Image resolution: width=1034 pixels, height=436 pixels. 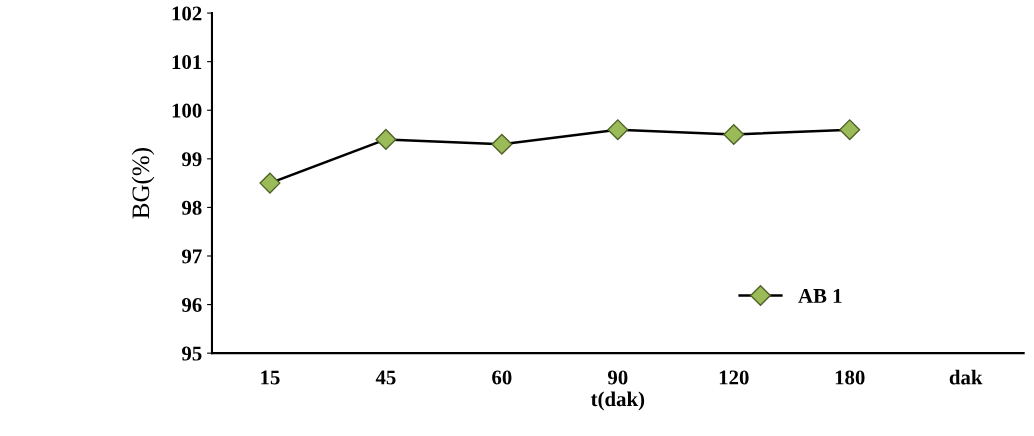 I want to click on y-tick-label: 98, so click(x=191, y=207).